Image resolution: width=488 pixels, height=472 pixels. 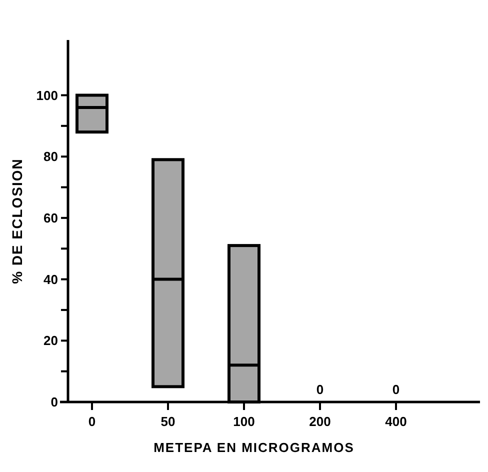 What do you see at coordinates (54, 402) in the screenshot?
I see `y-tick-label: 0` at bounding box center [54, 402].